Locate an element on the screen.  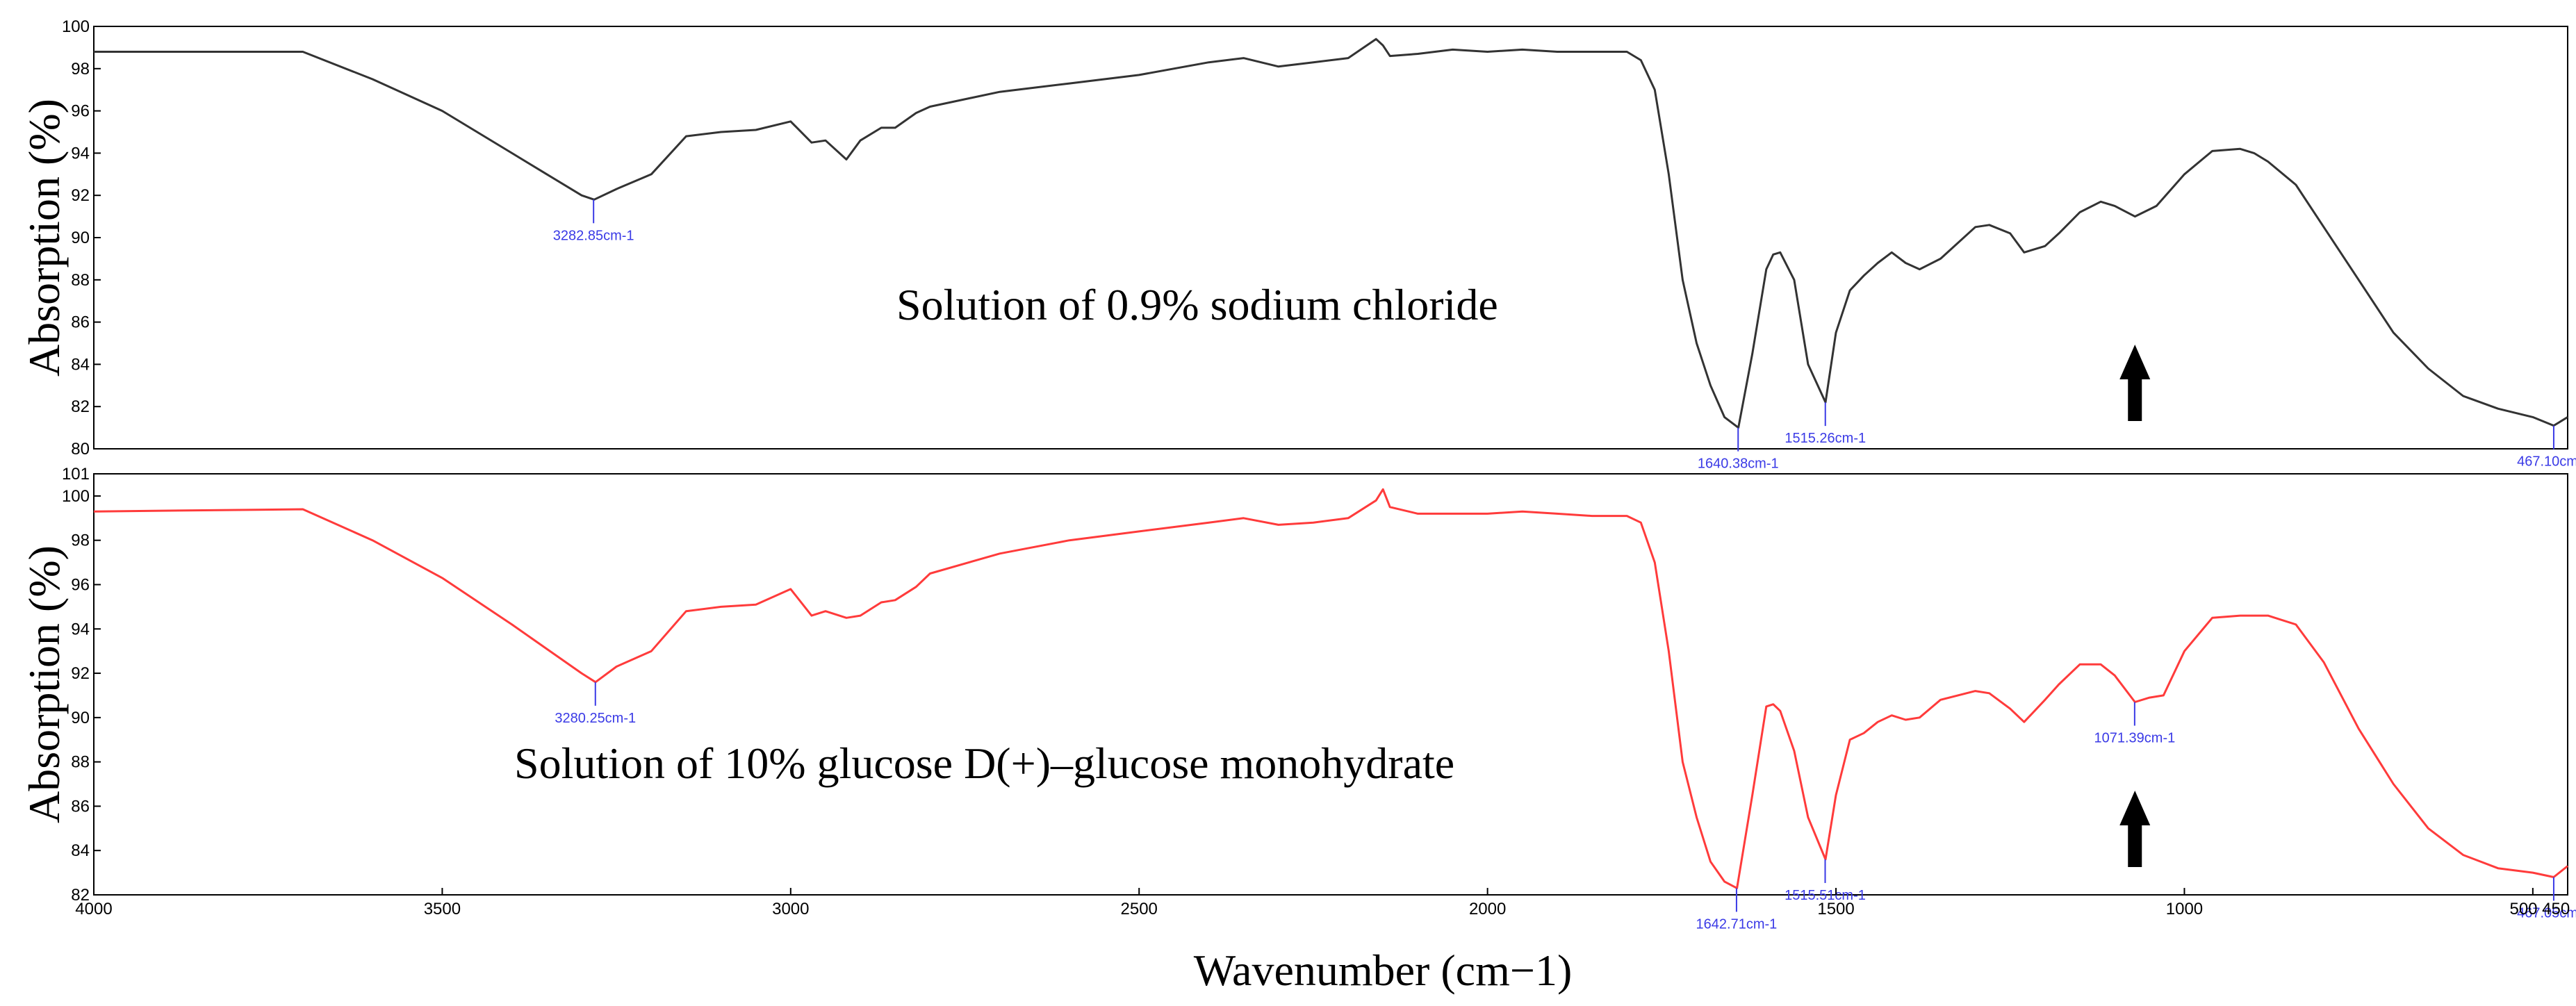
x-axis-title: Wavenumber (cm−1) is located at coordinates (1383, 971).